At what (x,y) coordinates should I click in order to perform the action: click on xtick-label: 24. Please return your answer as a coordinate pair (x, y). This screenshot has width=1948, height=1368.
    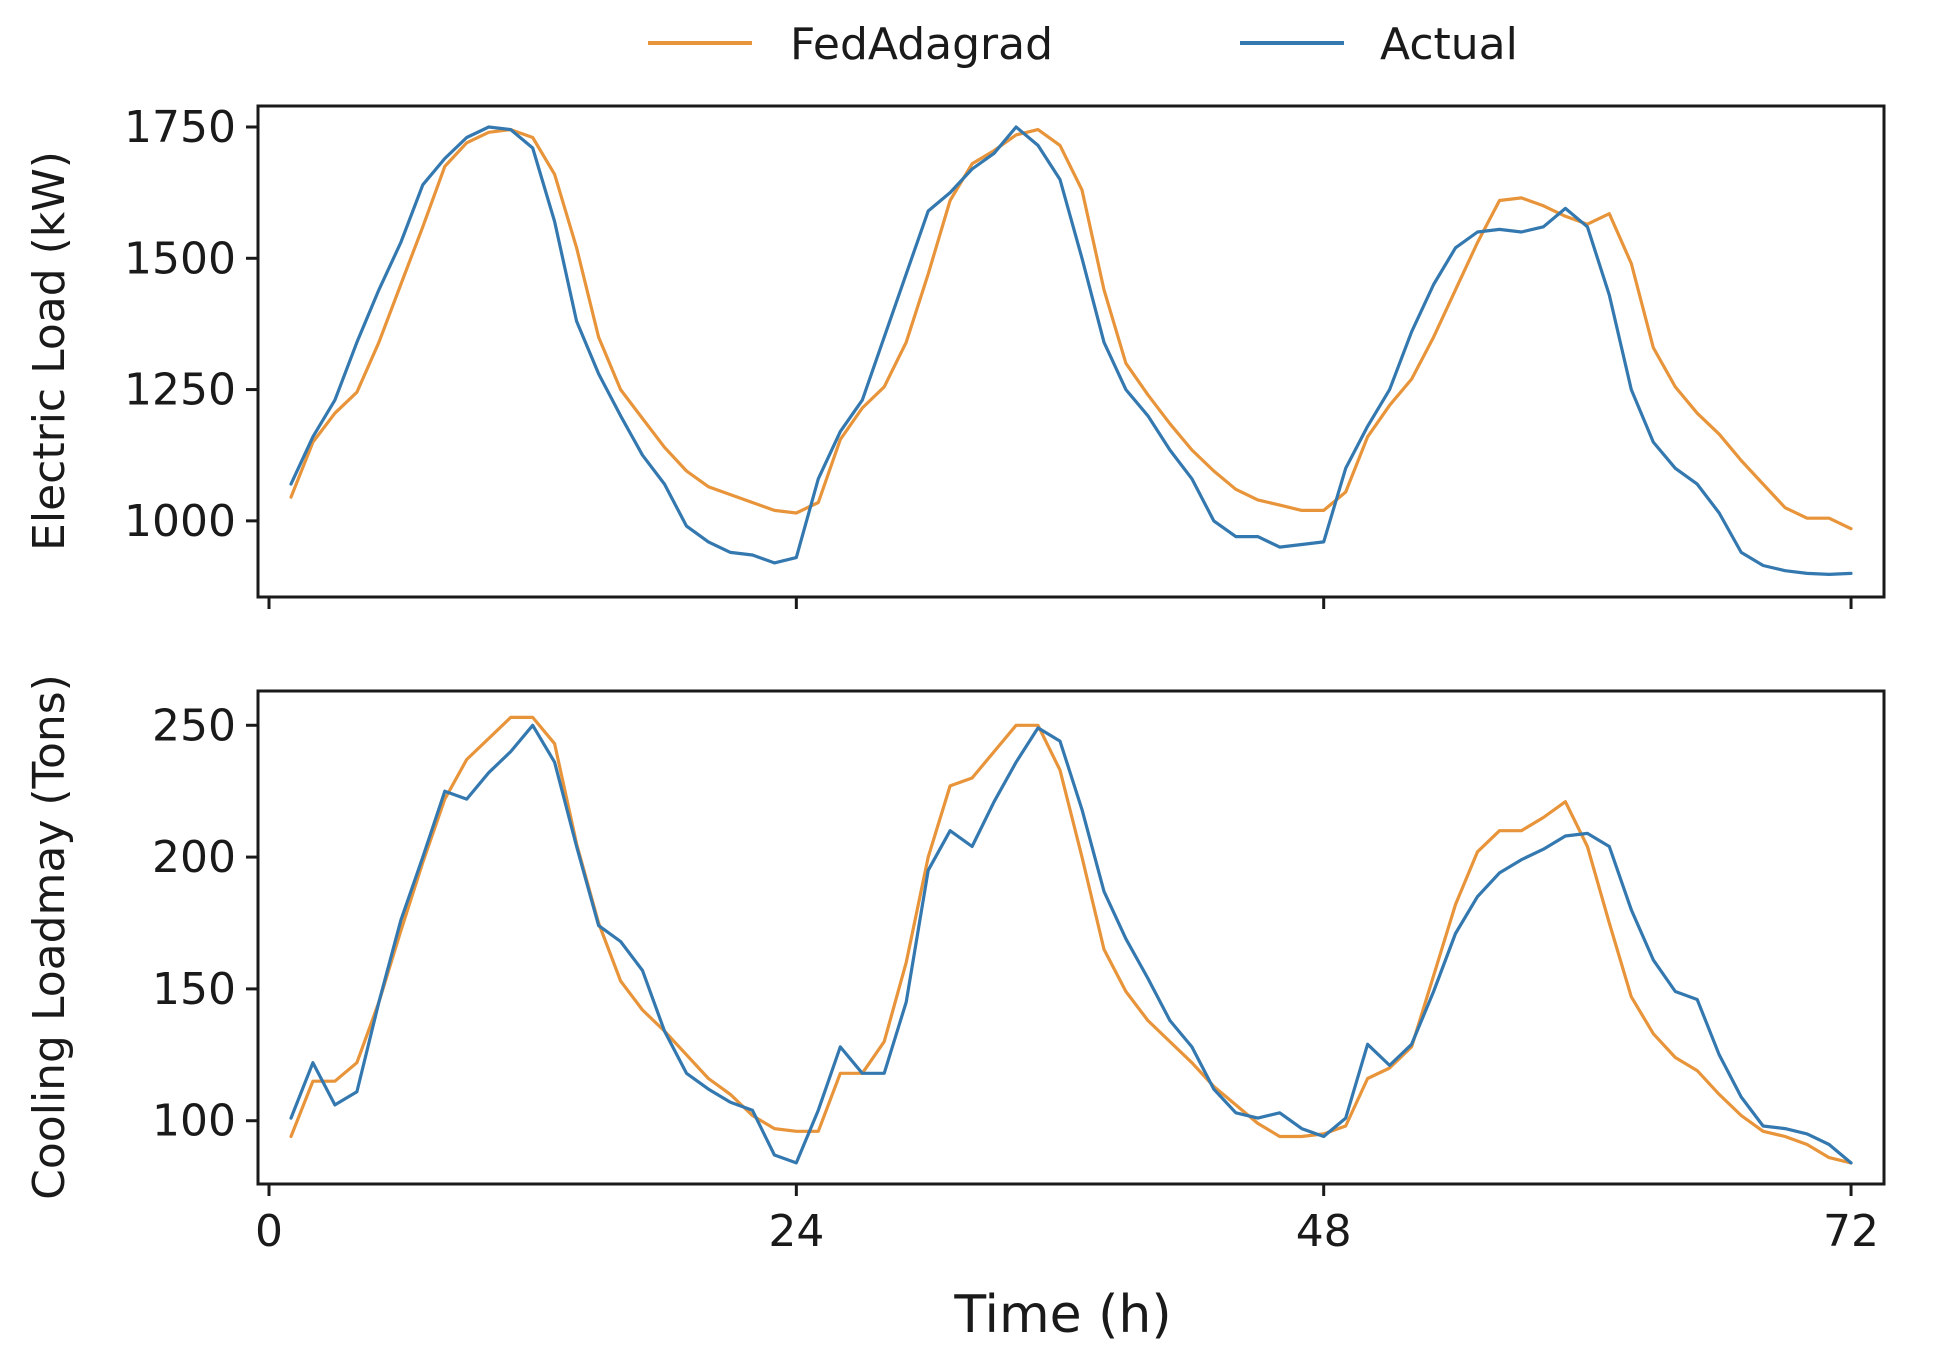
    Looking at the image, I should click on (796, 1231).